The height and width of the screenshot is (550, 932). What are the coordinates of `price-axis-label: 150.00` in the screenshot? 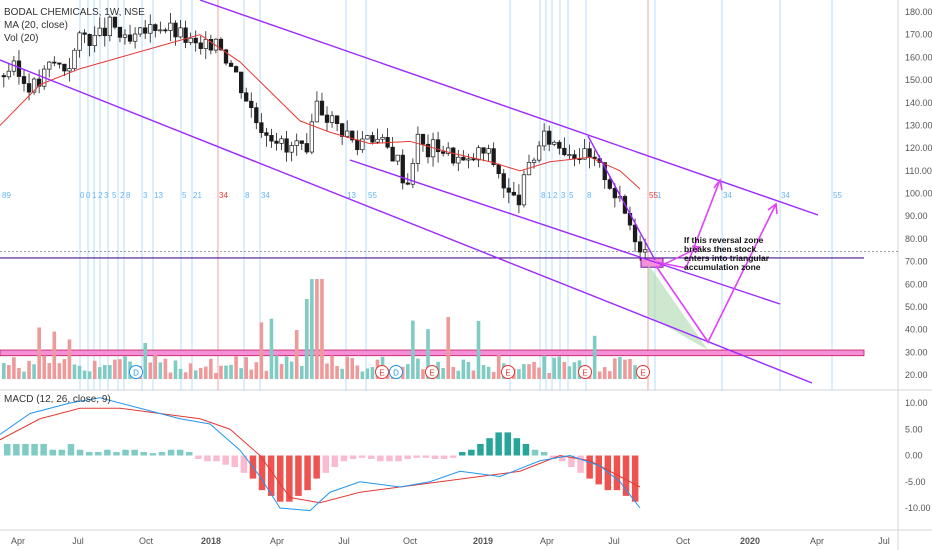 It's located at (918, 80).